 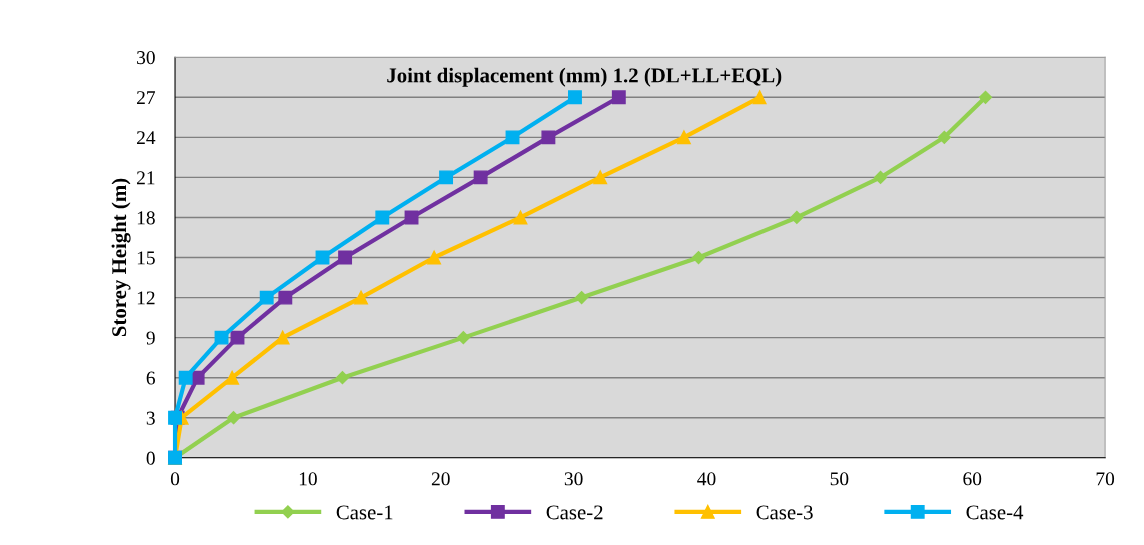 I want to click on y-tick-label: 9, so click(x=150, y=338).